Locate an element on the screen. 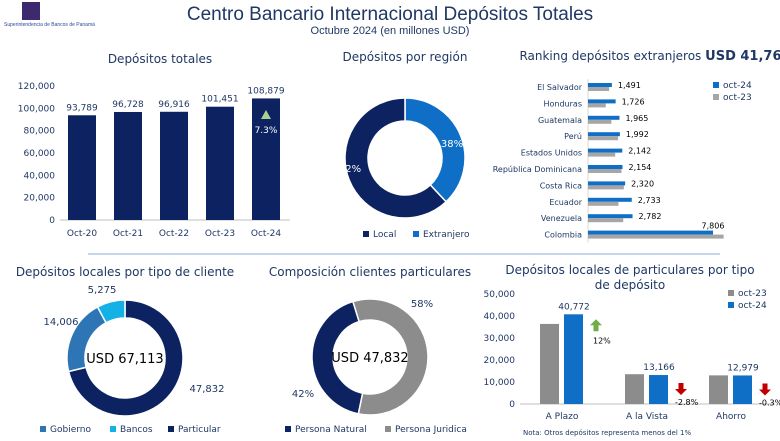 The width and height of the screenshot is (780, 441). chart-title-particulares: Composición clientes particulares is located at coordinates (370, 272).